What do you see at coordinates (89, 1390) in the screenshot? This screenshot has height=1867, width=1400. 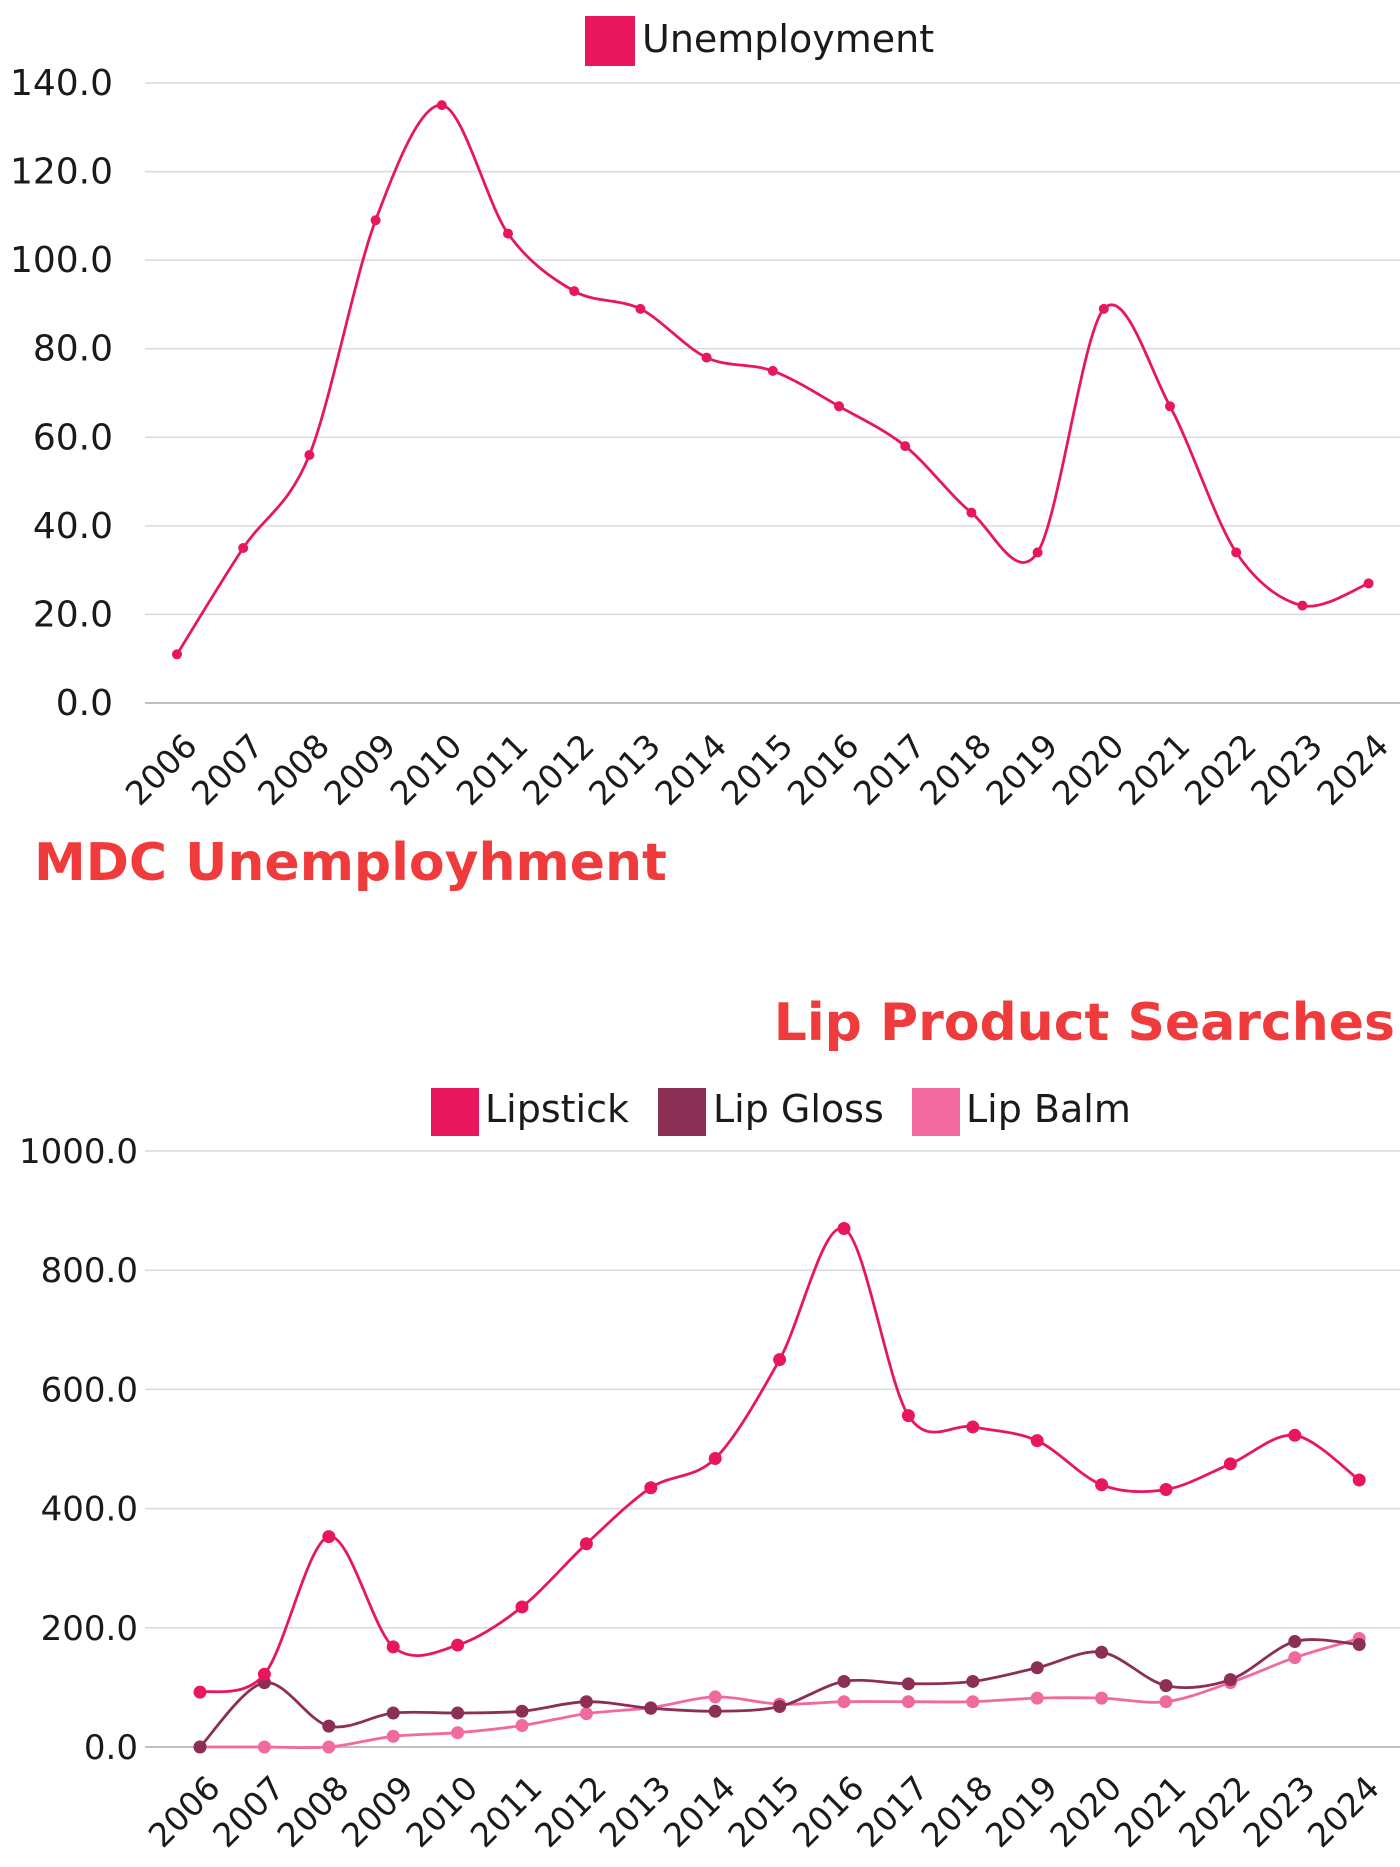 I see `y-tick-label: 600.0` at bounding box center [89, 1390].